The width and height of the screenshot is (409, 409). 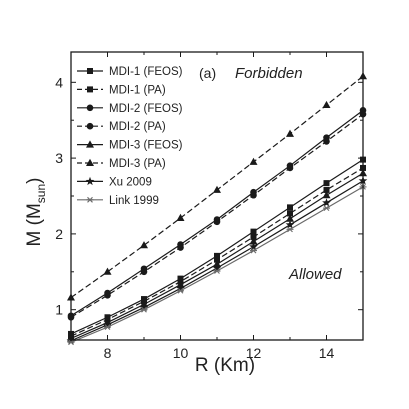 What do you see at coordinates (137, 127) in the screenshot?
I see `legend-label: MDI-2 (PA)` at bounding box center [137, 127].